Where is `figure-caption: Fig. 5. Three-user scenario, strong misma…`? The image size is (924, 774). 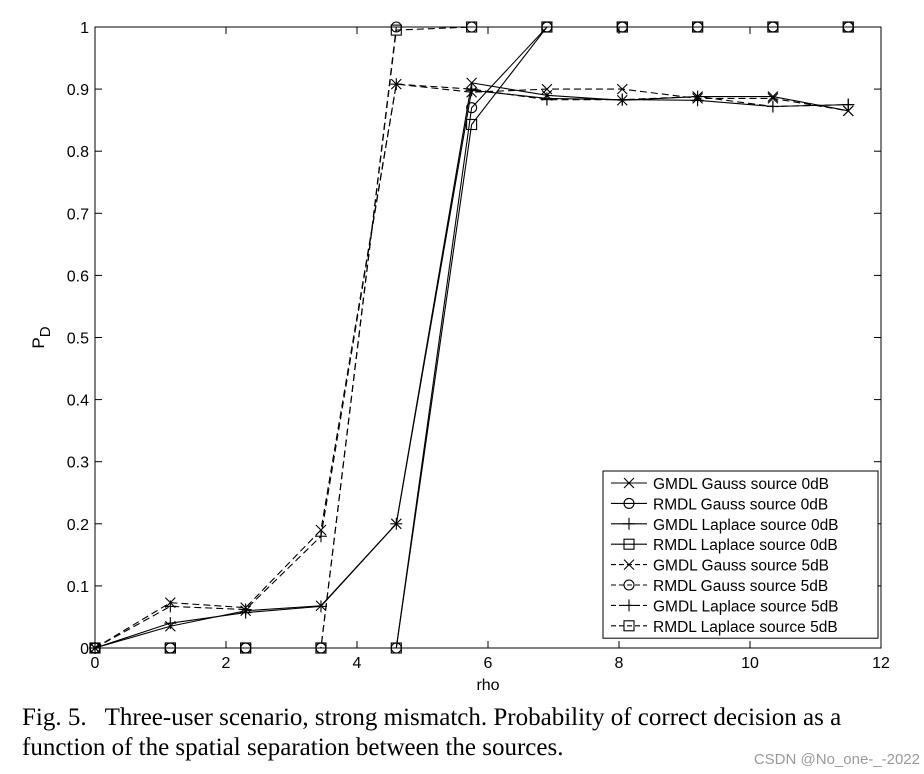 figure-caption: Fig. 5. Three-user scenario, strong misma… is located at coordinates (467, 733).